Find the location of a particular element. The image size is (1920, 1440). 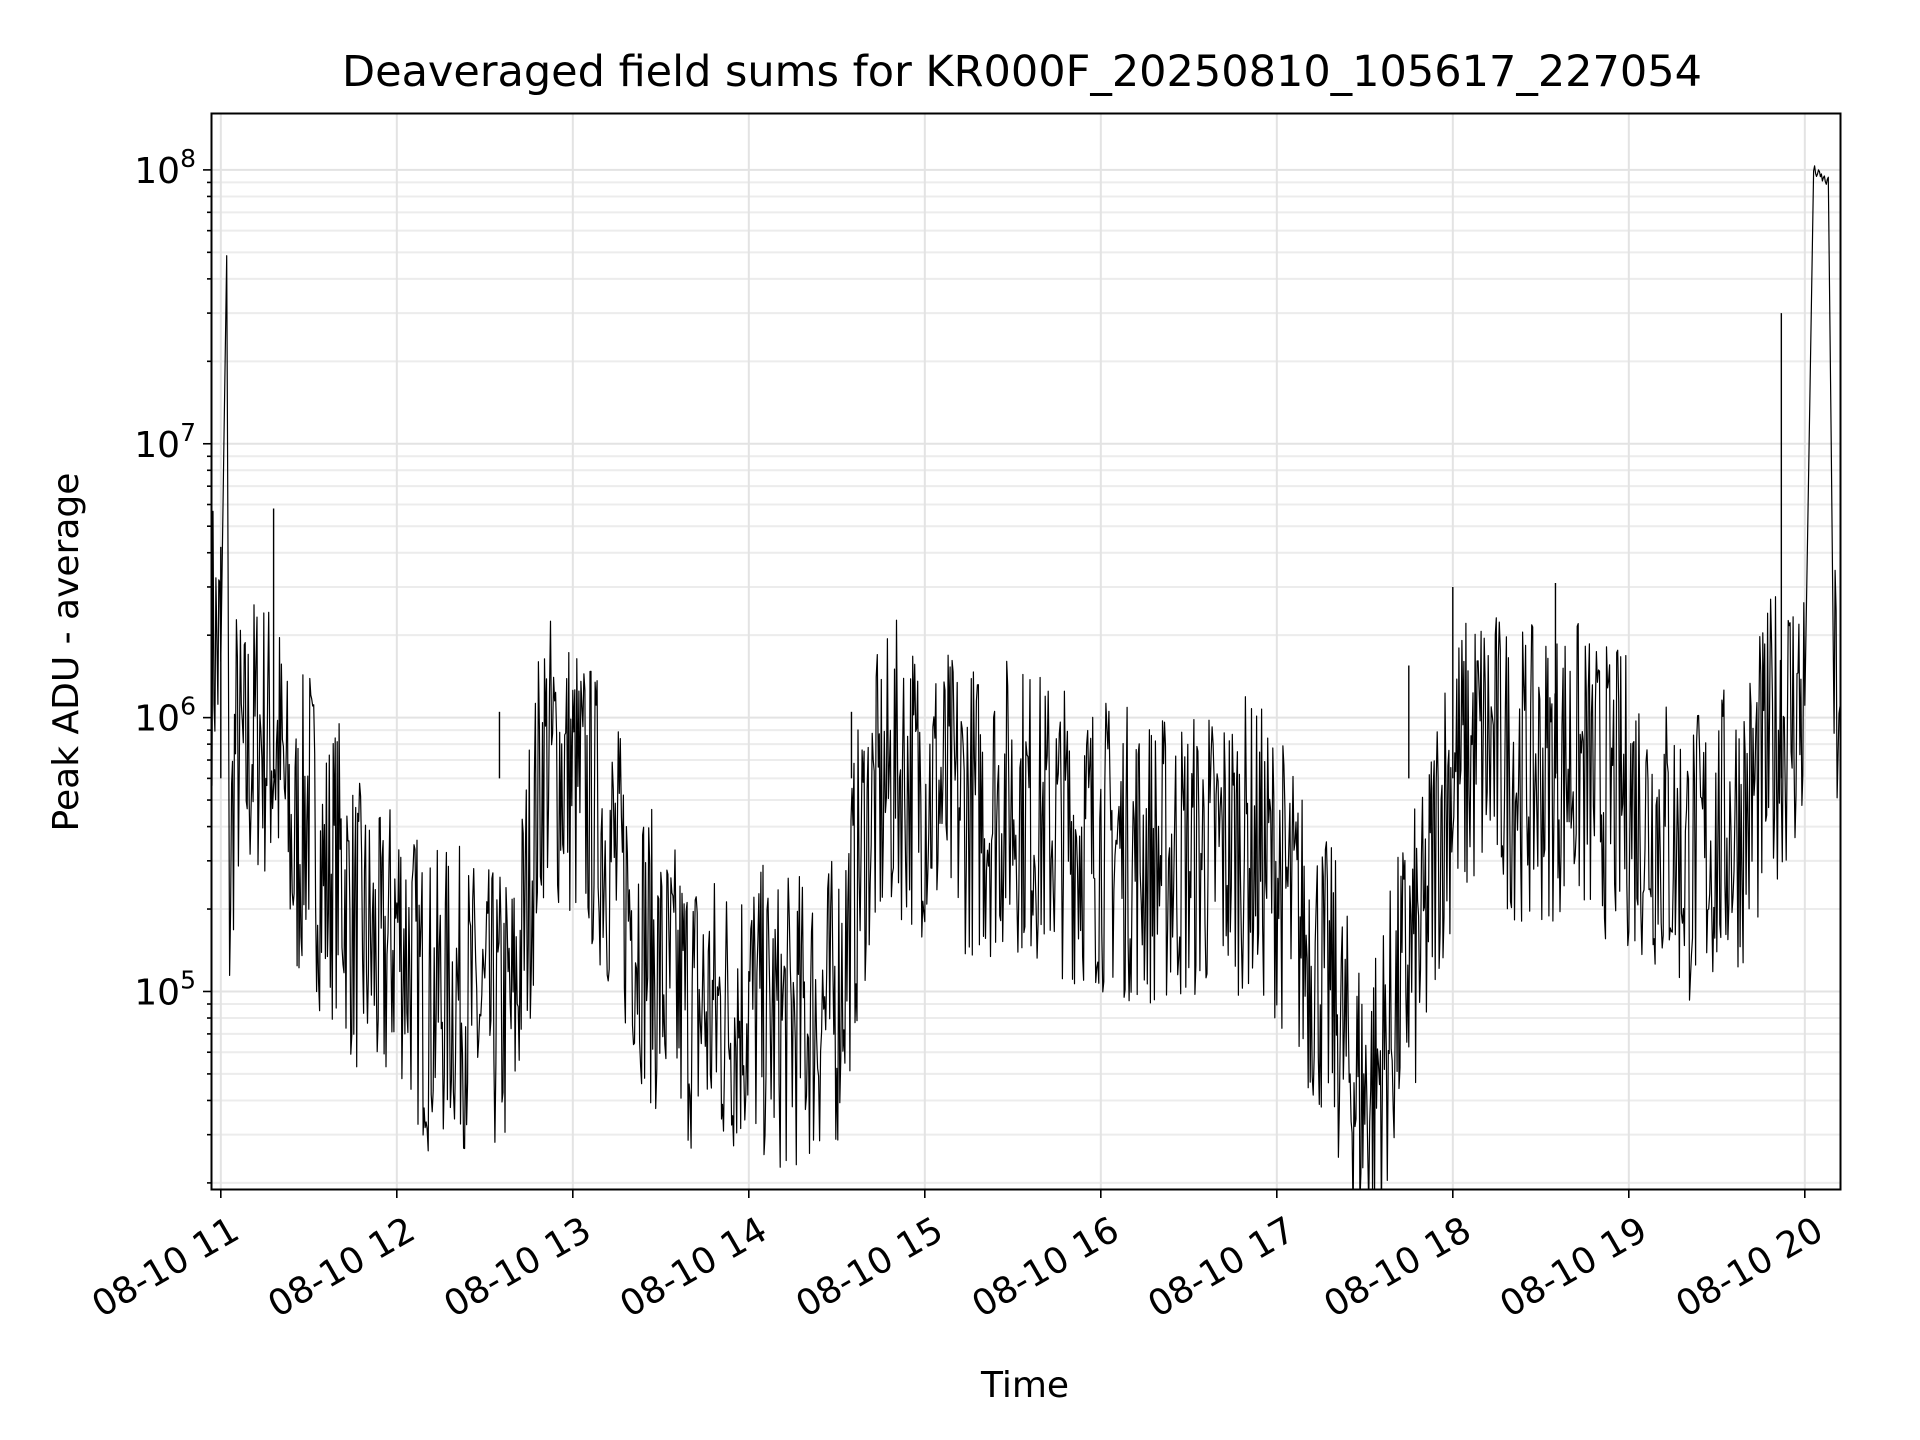

y-tick-label: 10⁸ is located at coordinates (165, 168).